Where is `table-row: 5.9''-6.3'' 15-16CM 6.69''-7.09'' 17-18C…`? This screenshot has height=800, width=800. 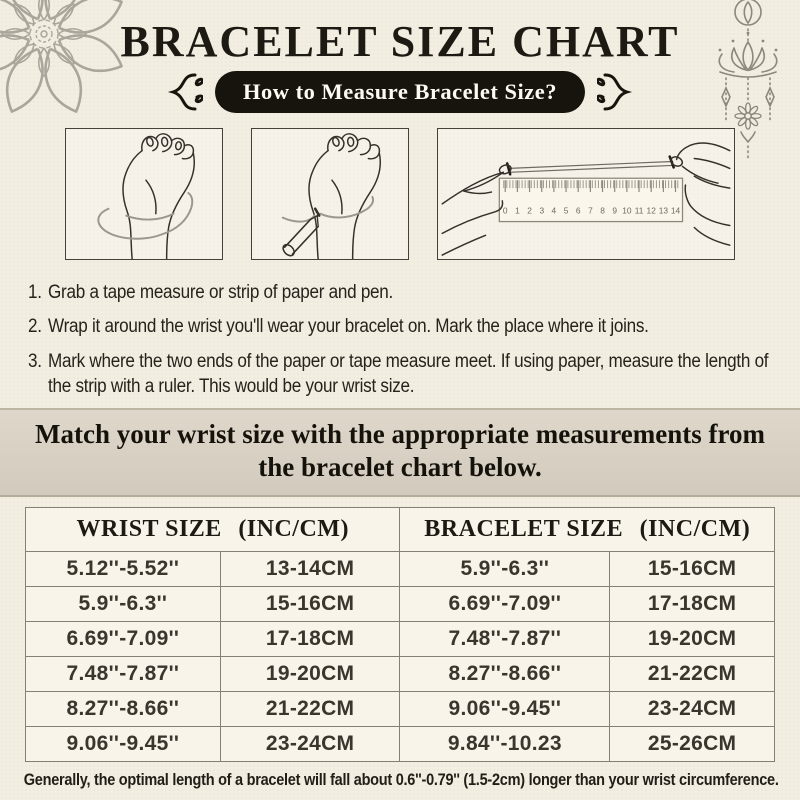
table-row: 5.9''-6.3'' 15-16CM 6.69''-7.09'' 17-18C… is located at coordinates (400, 604).